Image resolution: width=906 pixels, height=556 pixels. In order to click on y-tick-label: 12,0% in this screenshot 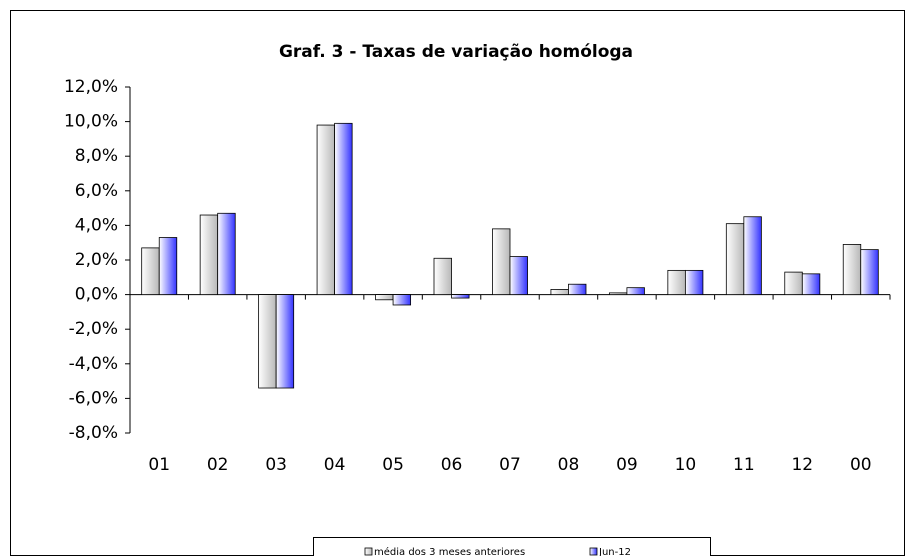, I will do `click(91, 87)`.